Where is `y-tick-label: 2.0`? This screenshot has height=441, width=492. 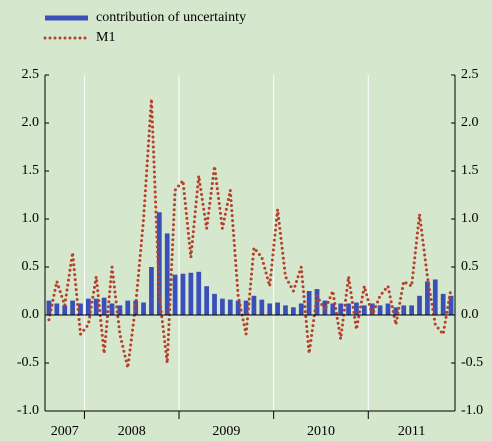 y-tick-label: 2.0 is located at coordinates (31, 122).